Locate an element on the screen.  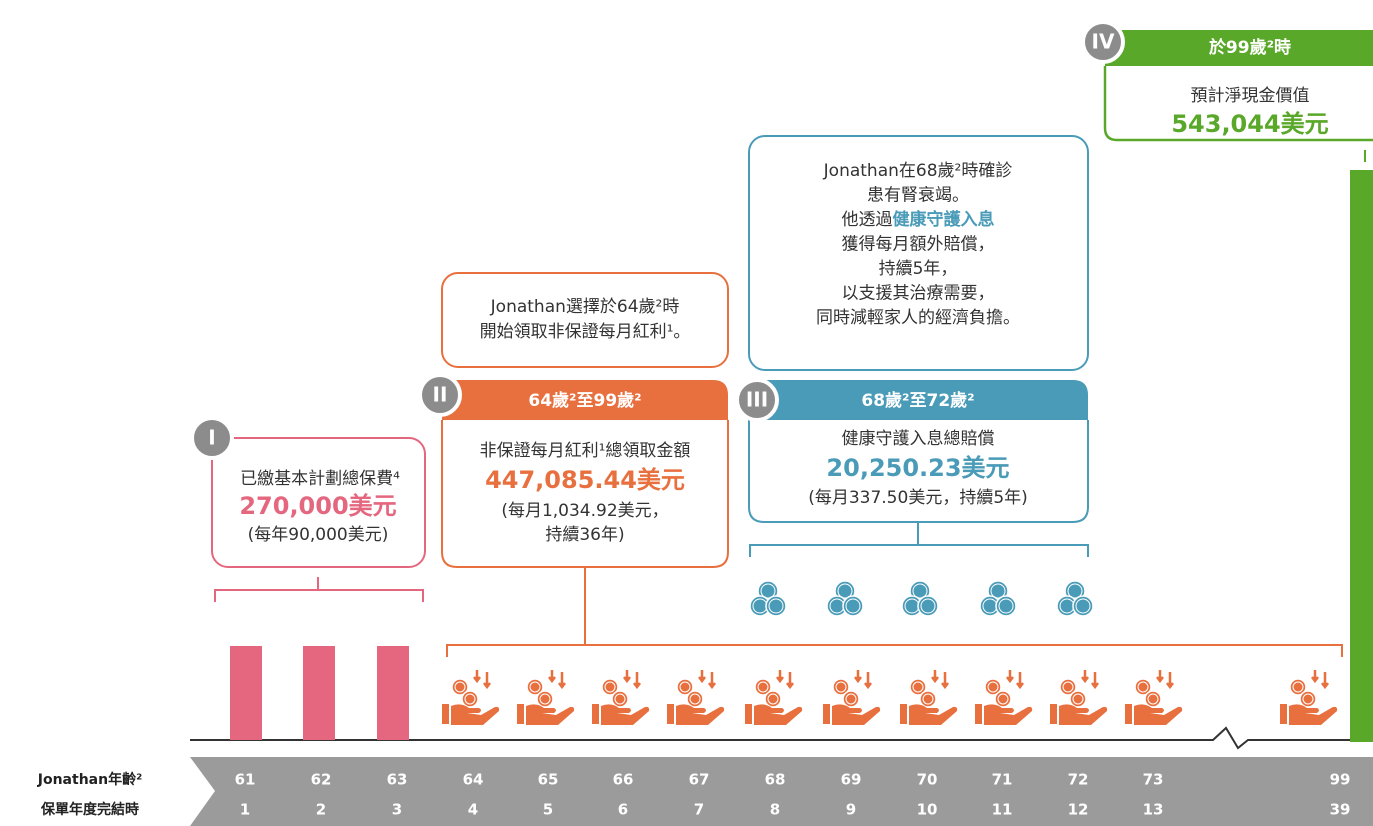
age: 73 is located at coordinates (1153, 780).